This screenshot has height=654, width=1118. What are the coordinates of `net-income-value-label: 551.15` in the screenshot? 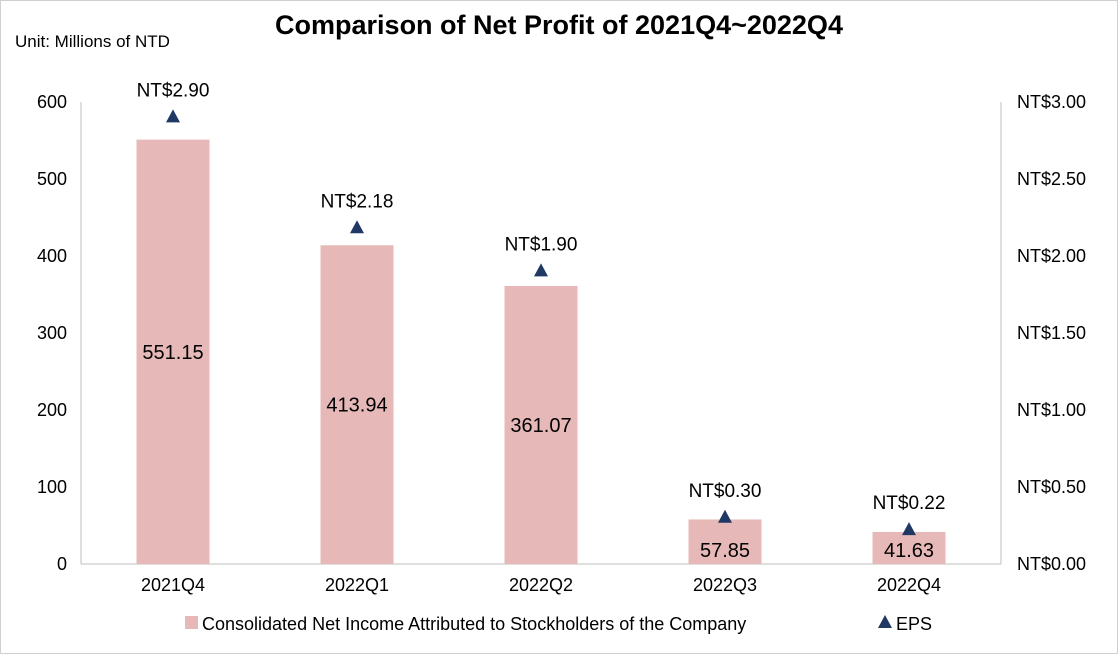 It's located at (172, 353).